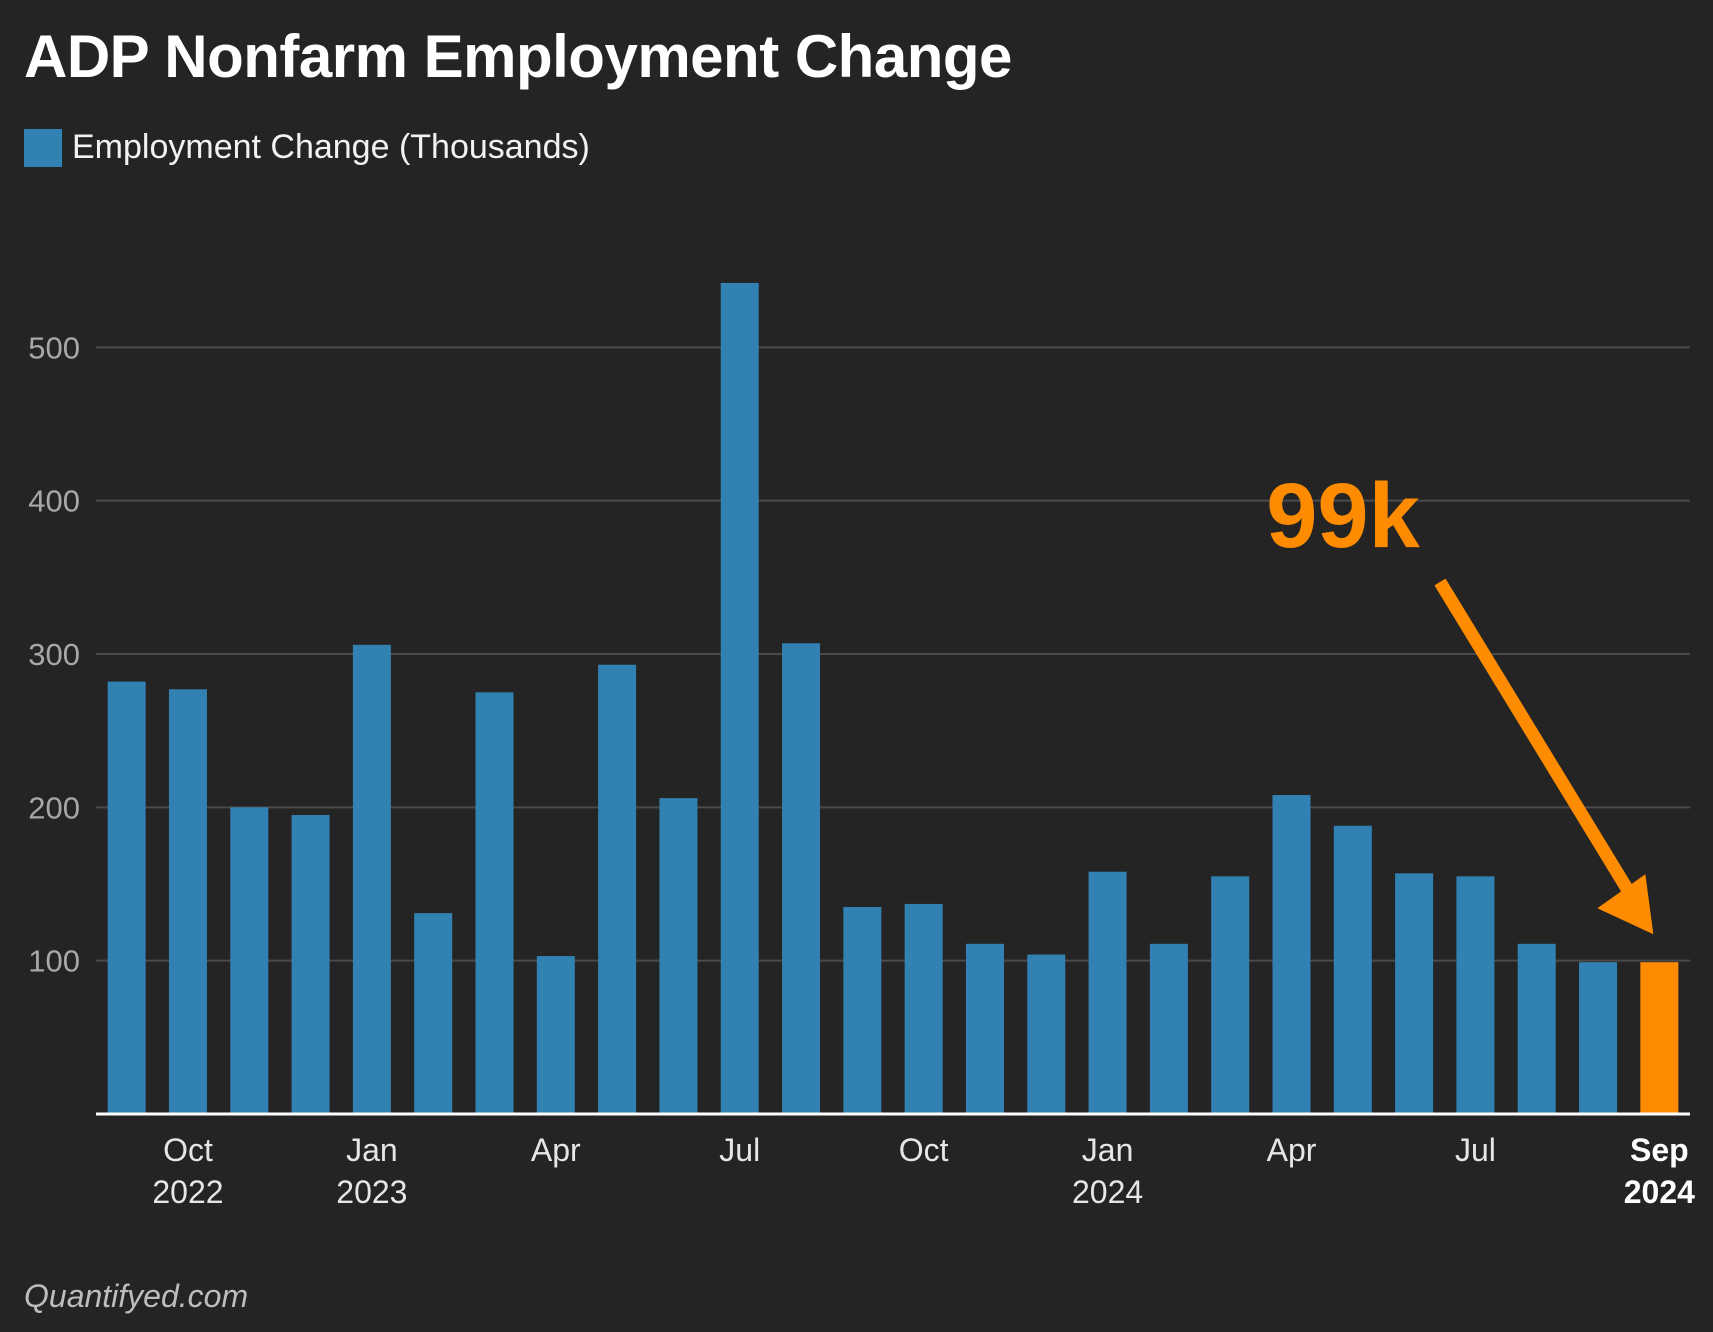  I want to click on legend-label: Employment Change (Thousands), so click(331, 147).